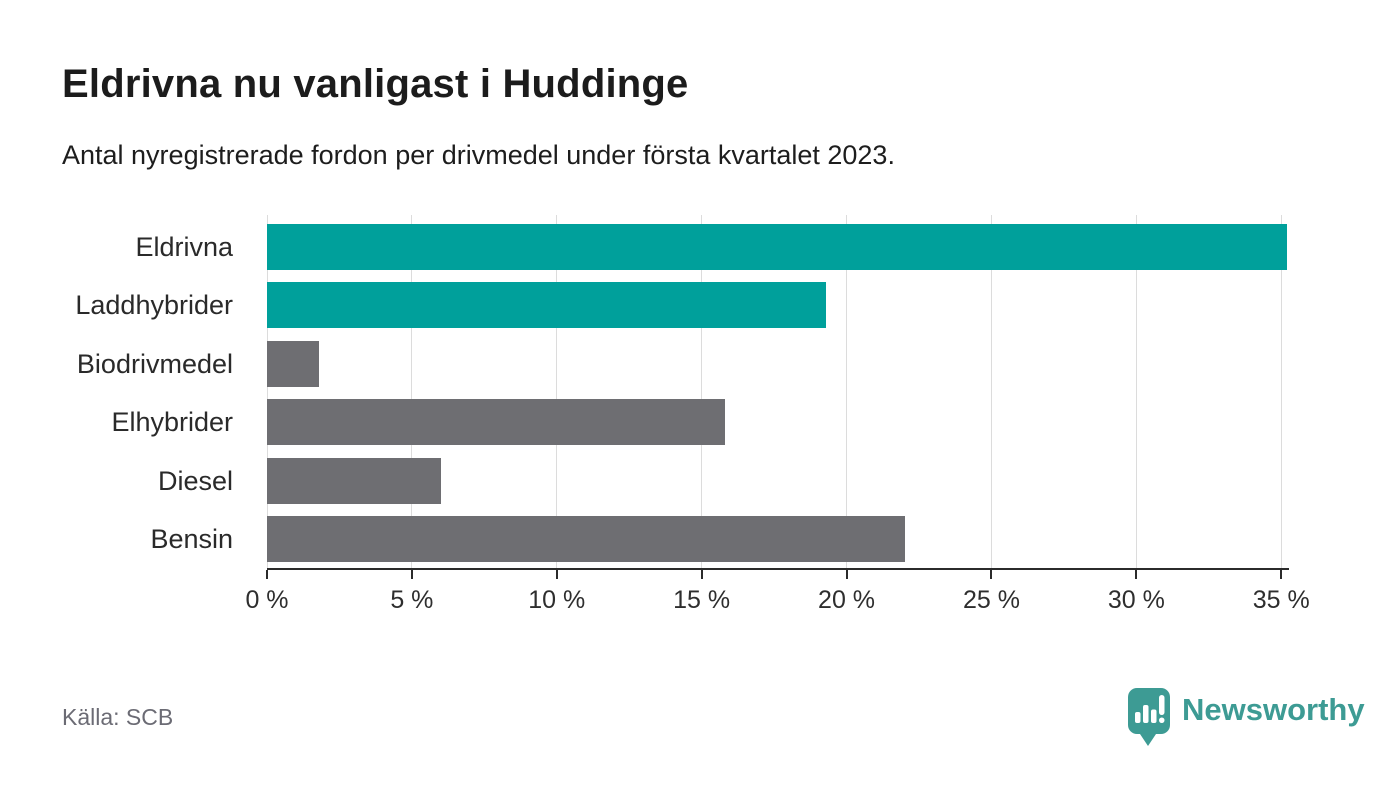 The height and width of the screenshot is (793, 1400). Describe the element at coordinates (191, 539) in the screenshot. I see `category-label: Bensin` at that location.